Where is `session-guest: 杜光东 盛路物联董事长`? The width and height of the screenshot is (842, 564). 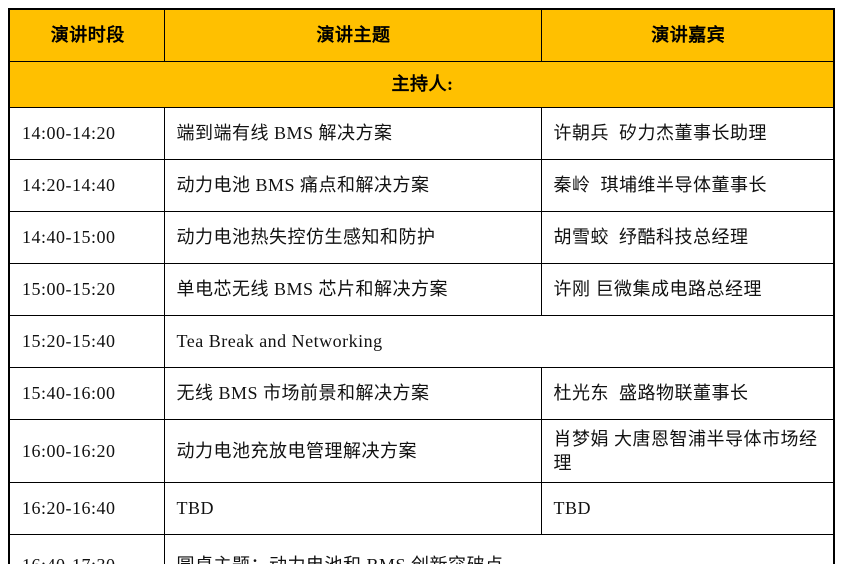 session-guest: 杜光东 盛路物联董事长 is located at coordinates (687, 393).